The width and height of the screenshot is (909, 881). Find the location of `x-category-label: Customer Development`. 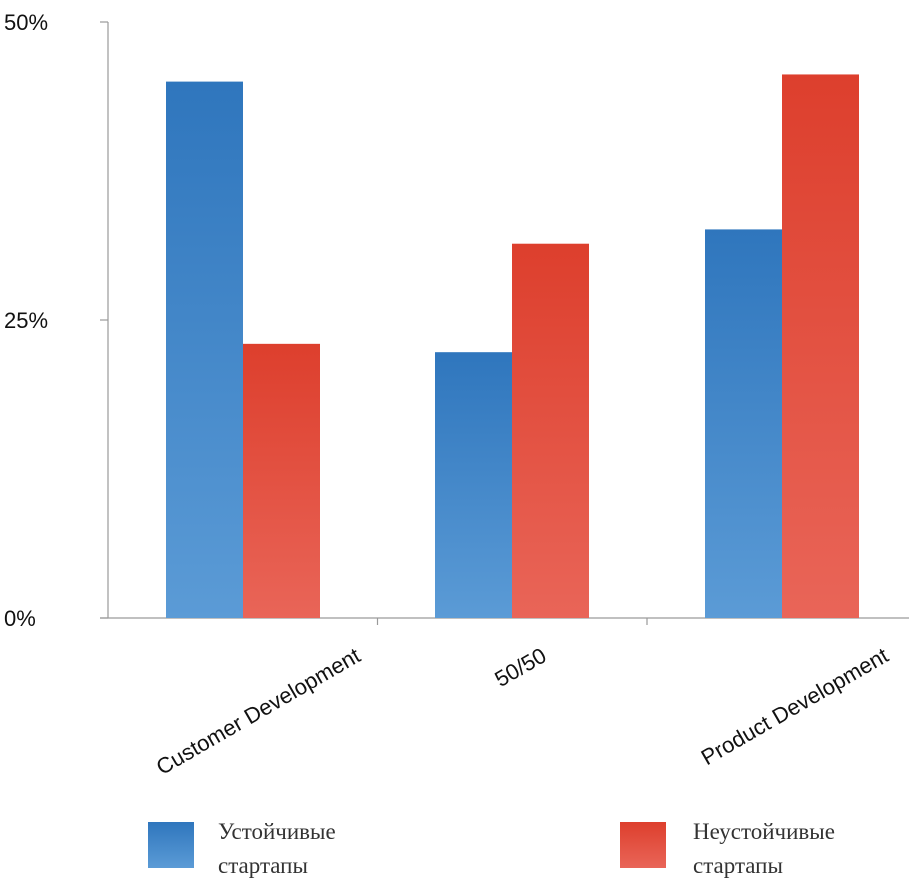

x-category-label: Customer Development is located at coordinates (258, 711).